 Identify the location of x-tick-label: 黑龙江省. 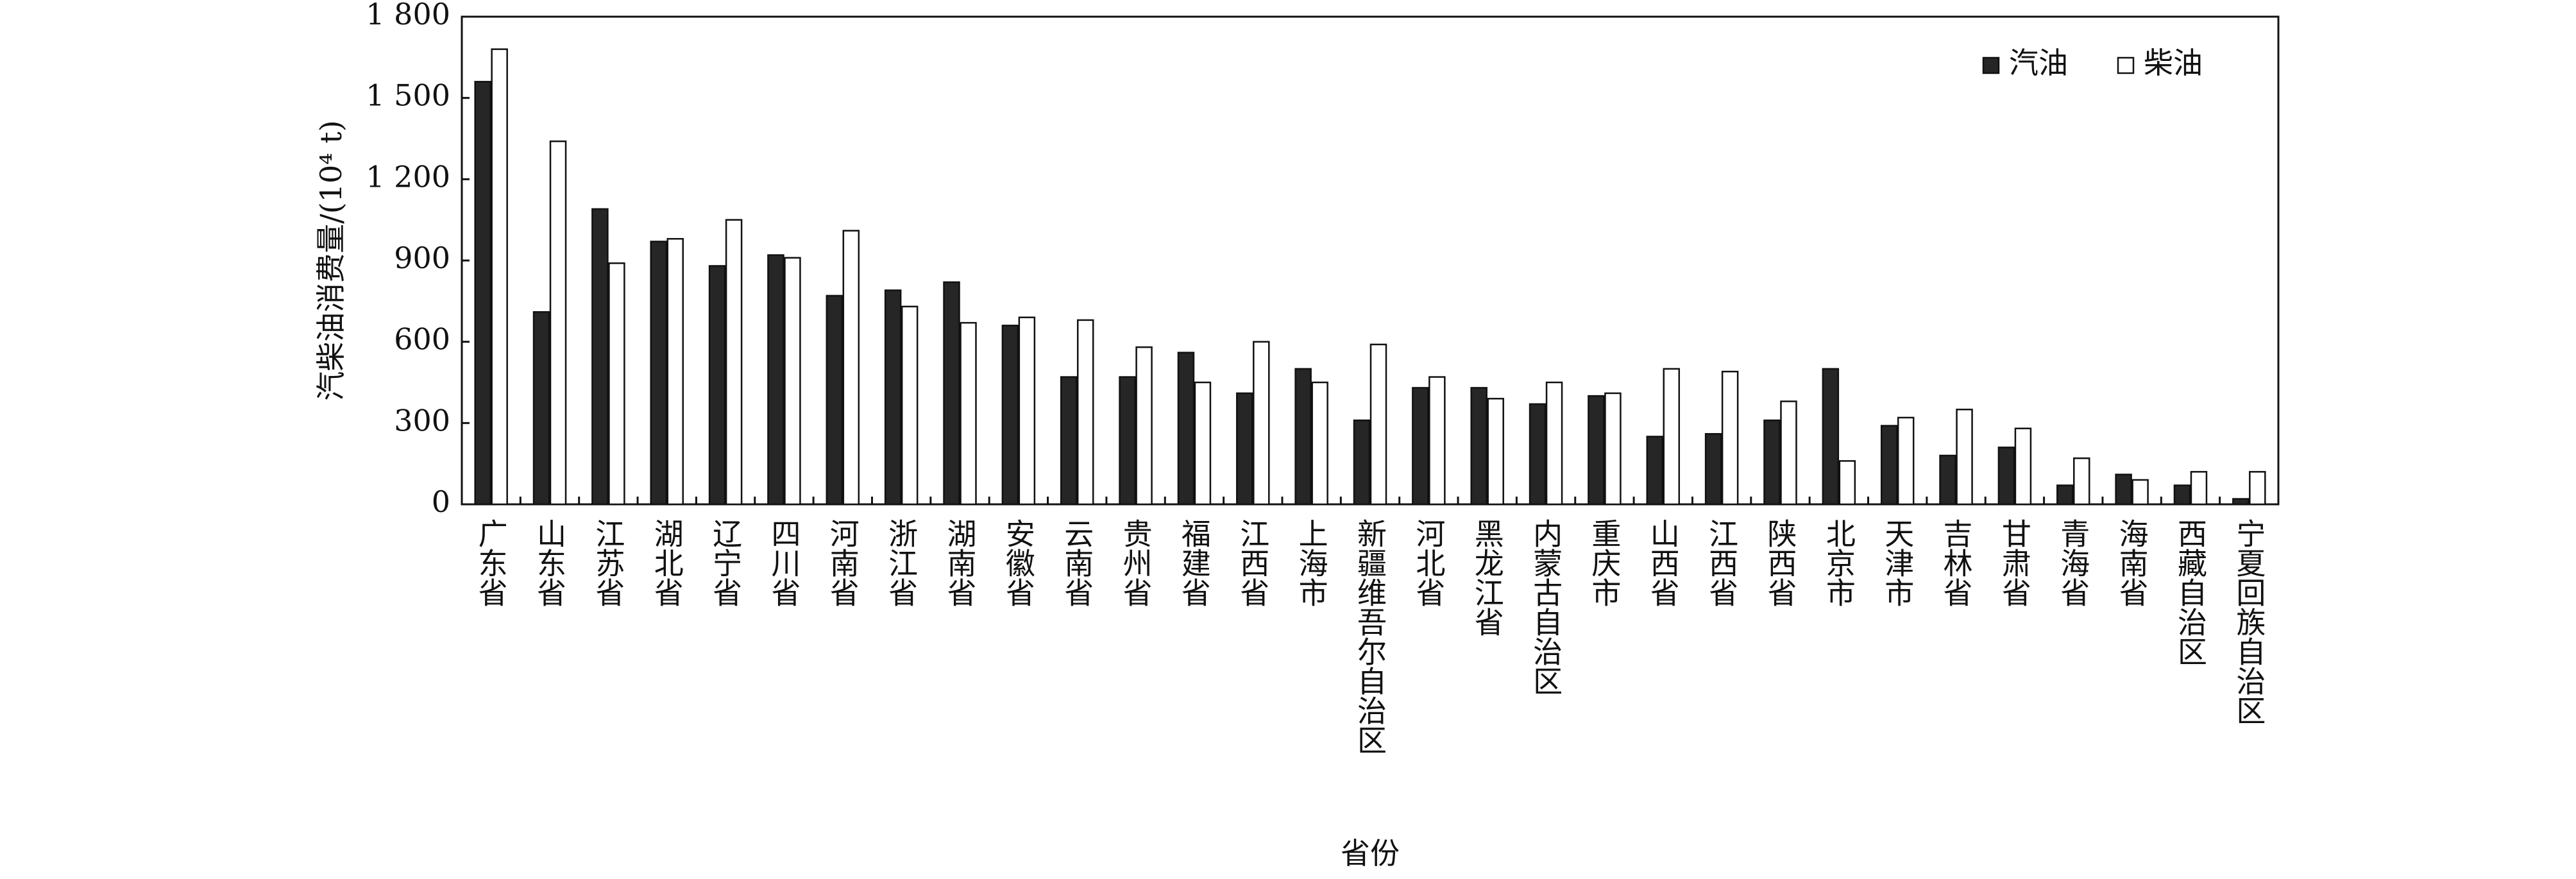
(1487, 577).